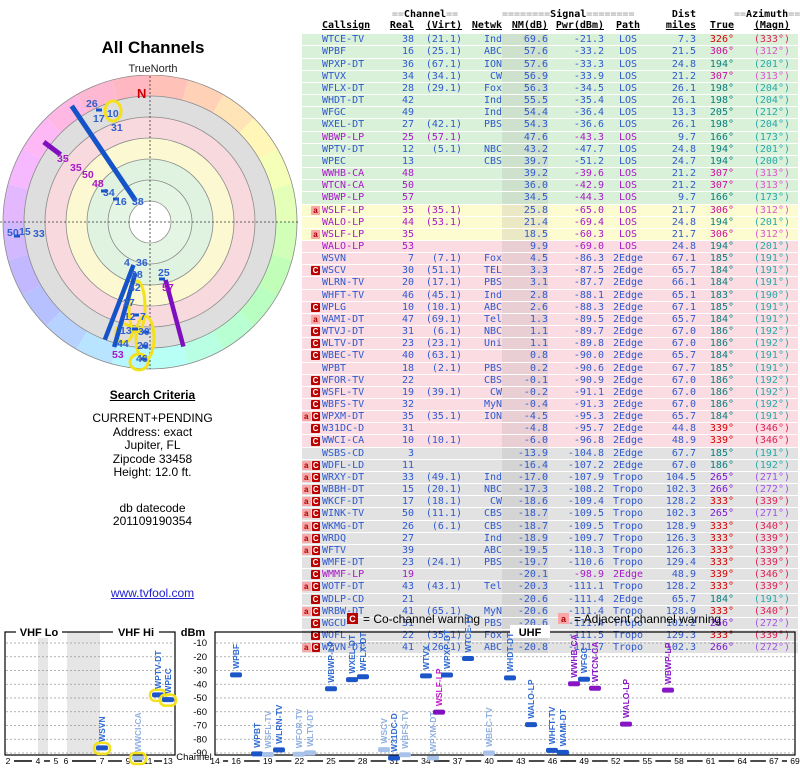  Describe the element at coordinates (443, 210) in the screenshot. I see `virtual-channel-cell: (35.1)` at that location.